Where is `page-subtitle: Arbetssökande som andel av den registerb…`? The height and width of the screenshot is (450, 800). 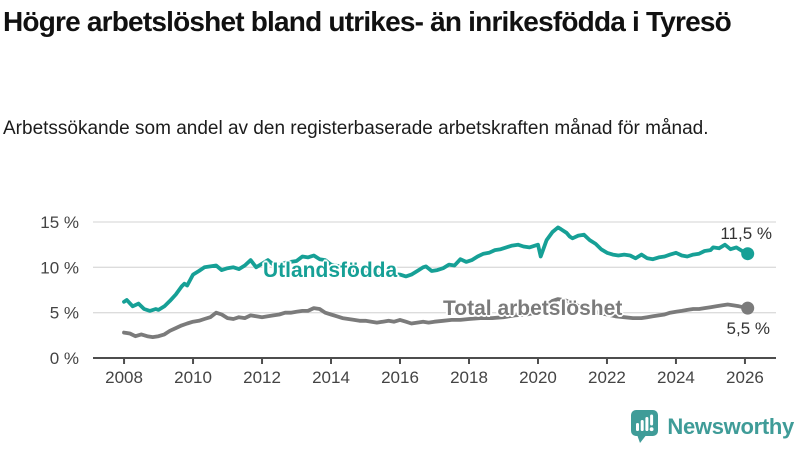
page-subtitle: Arbetssökande som andel av den registerb… is located at coordinates (356, 128).